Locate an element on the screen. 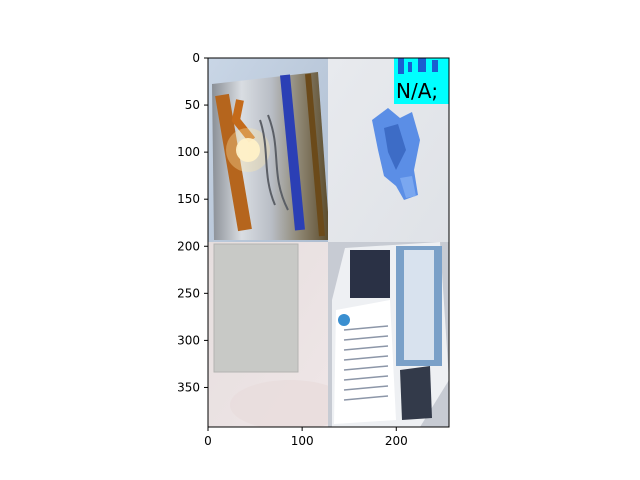  y-tick-label: 250 is located at coordinates (188, 293).